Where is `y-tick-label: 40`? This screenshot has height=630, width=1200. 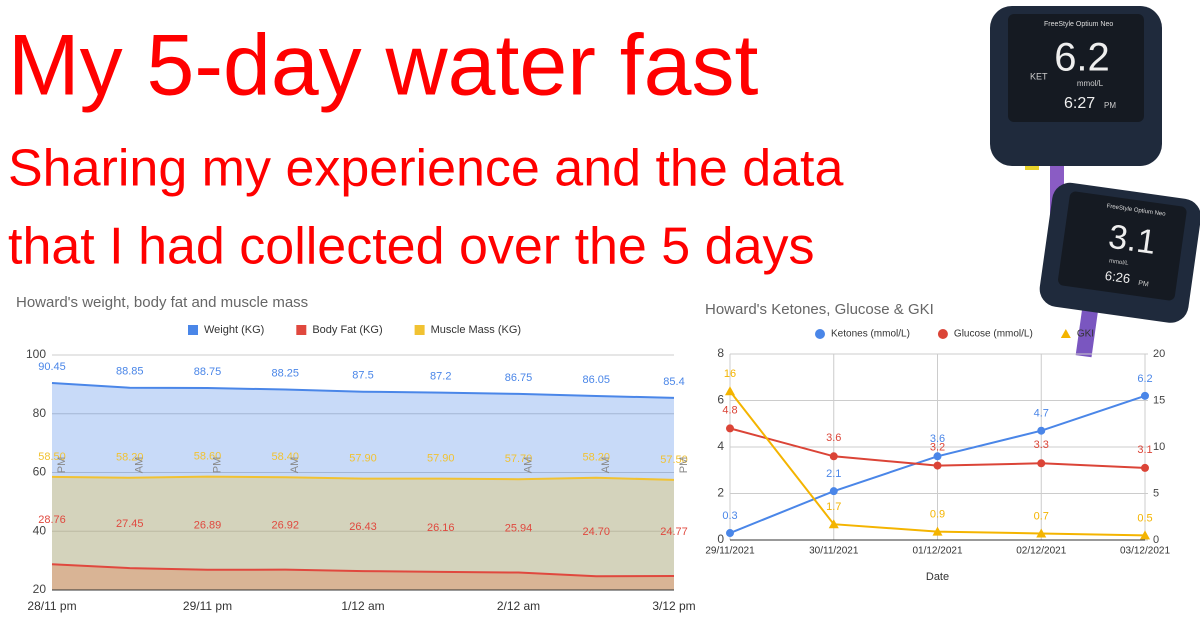 y-tick-label: 40 is located at coordinates (40, 530).